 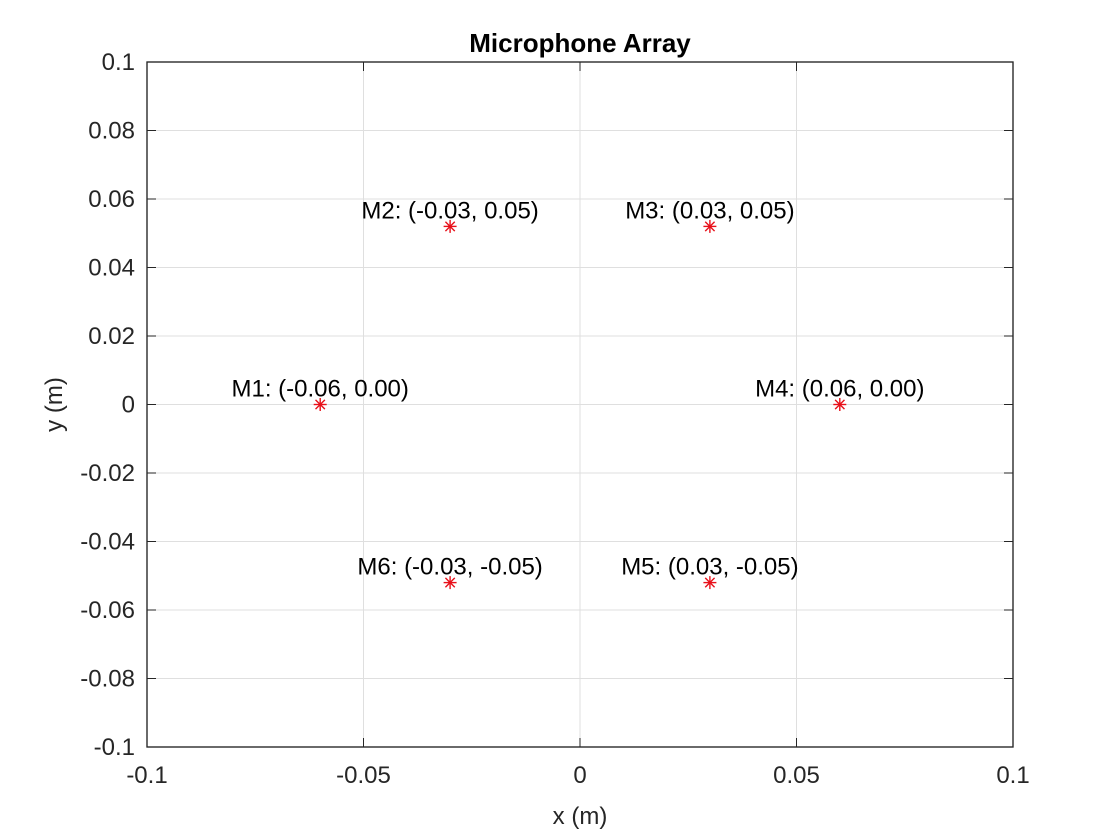 I want to click on y-tick-label: -0.08, so click(x=107, y=679).